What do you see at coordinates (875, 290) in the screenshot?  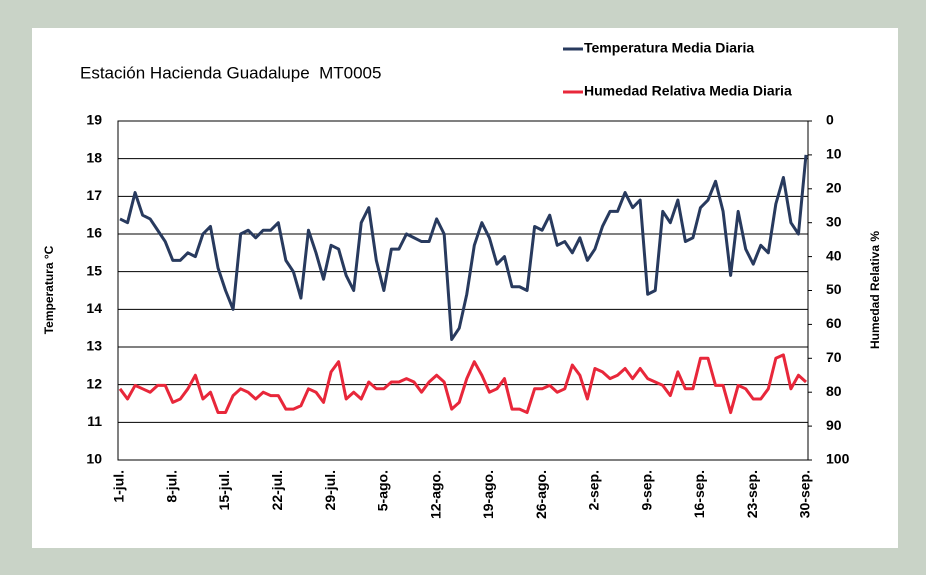 I see `y2-axis-label: Humedad Relativa %` at bounding box center [875, 290].